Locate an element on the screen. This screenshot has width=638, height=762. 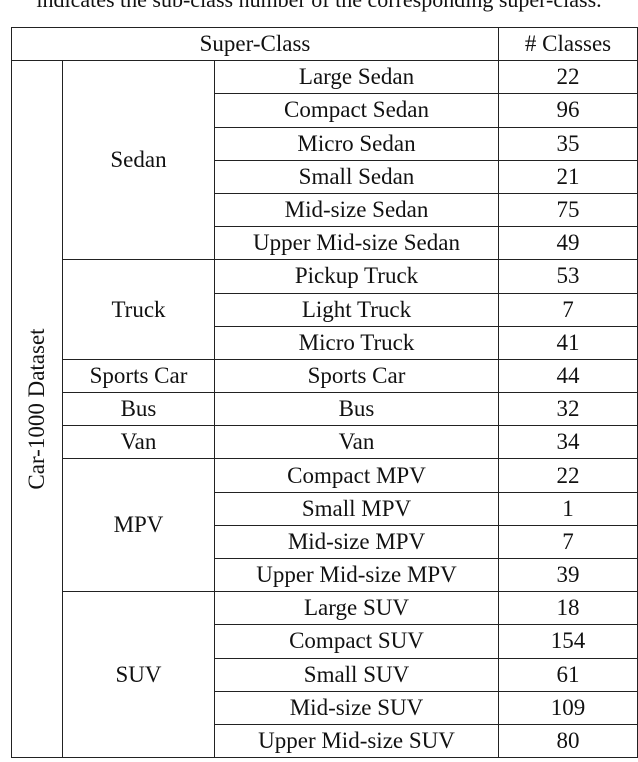
super-class-cell: SUV is located at coordinates (138, 675).